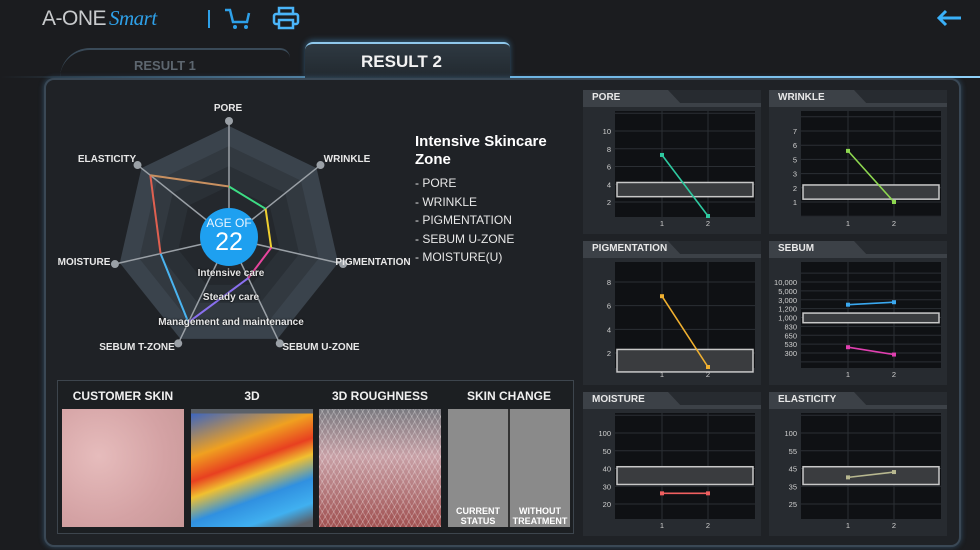  I want to click on chart-title: MOISTURE, so click(618, 399).